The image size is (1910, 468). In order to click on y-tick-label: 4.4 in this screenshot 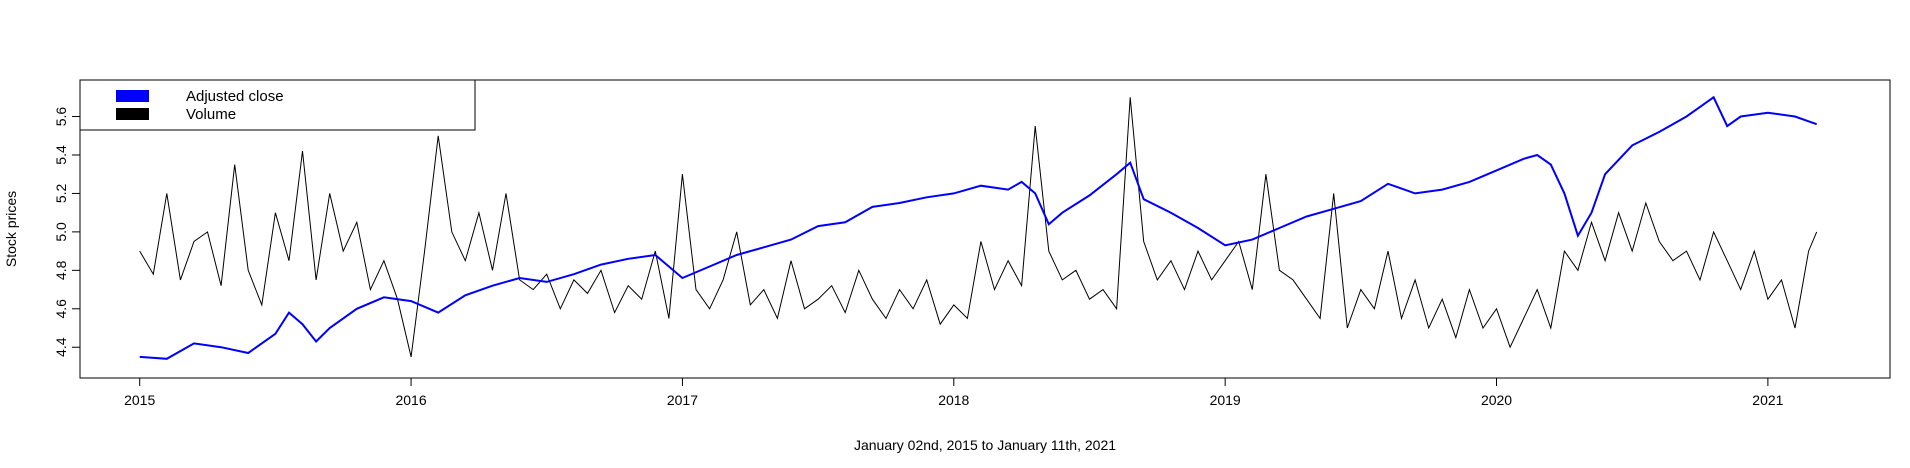, I will do `click(61, 347)`.